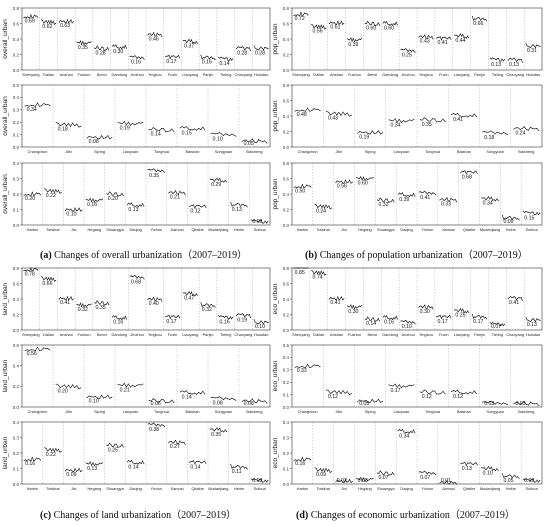 The width and height of the screenshot is (550, 526). Describe the element at coordinates (520, 133) in the screenshot. I see `data-label: 0.24` at that location.